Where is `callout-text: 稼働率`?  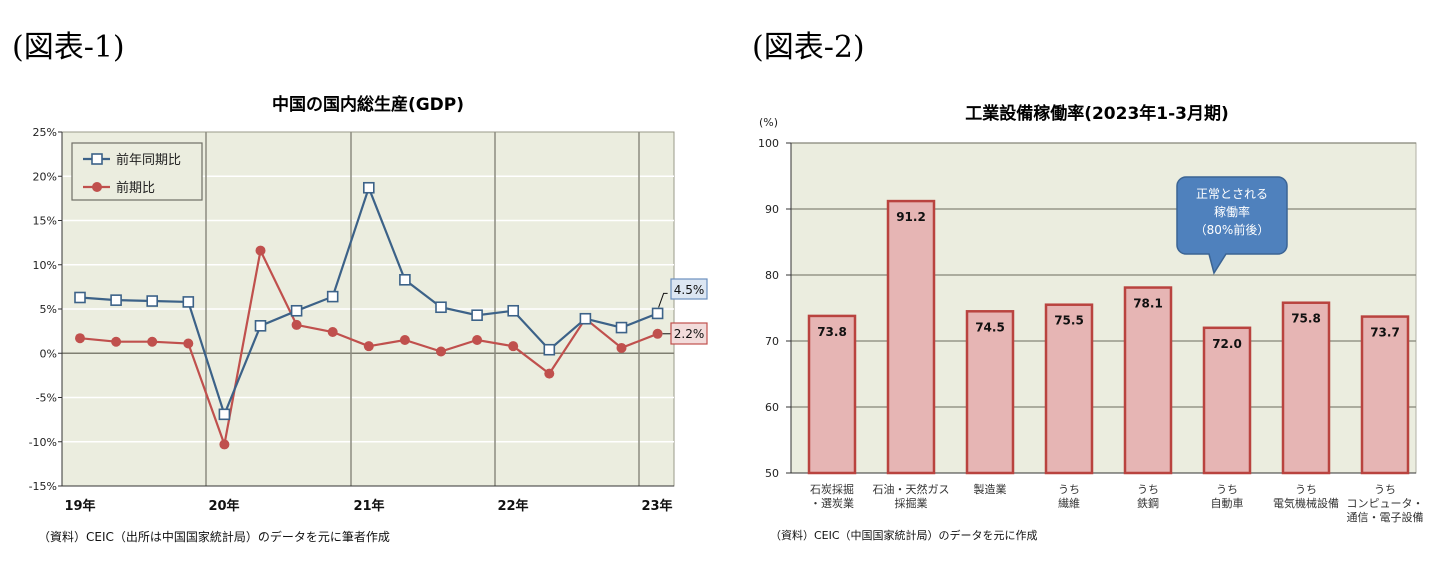
callout-text: 稼働率 is located at coordinates (1232, 211).